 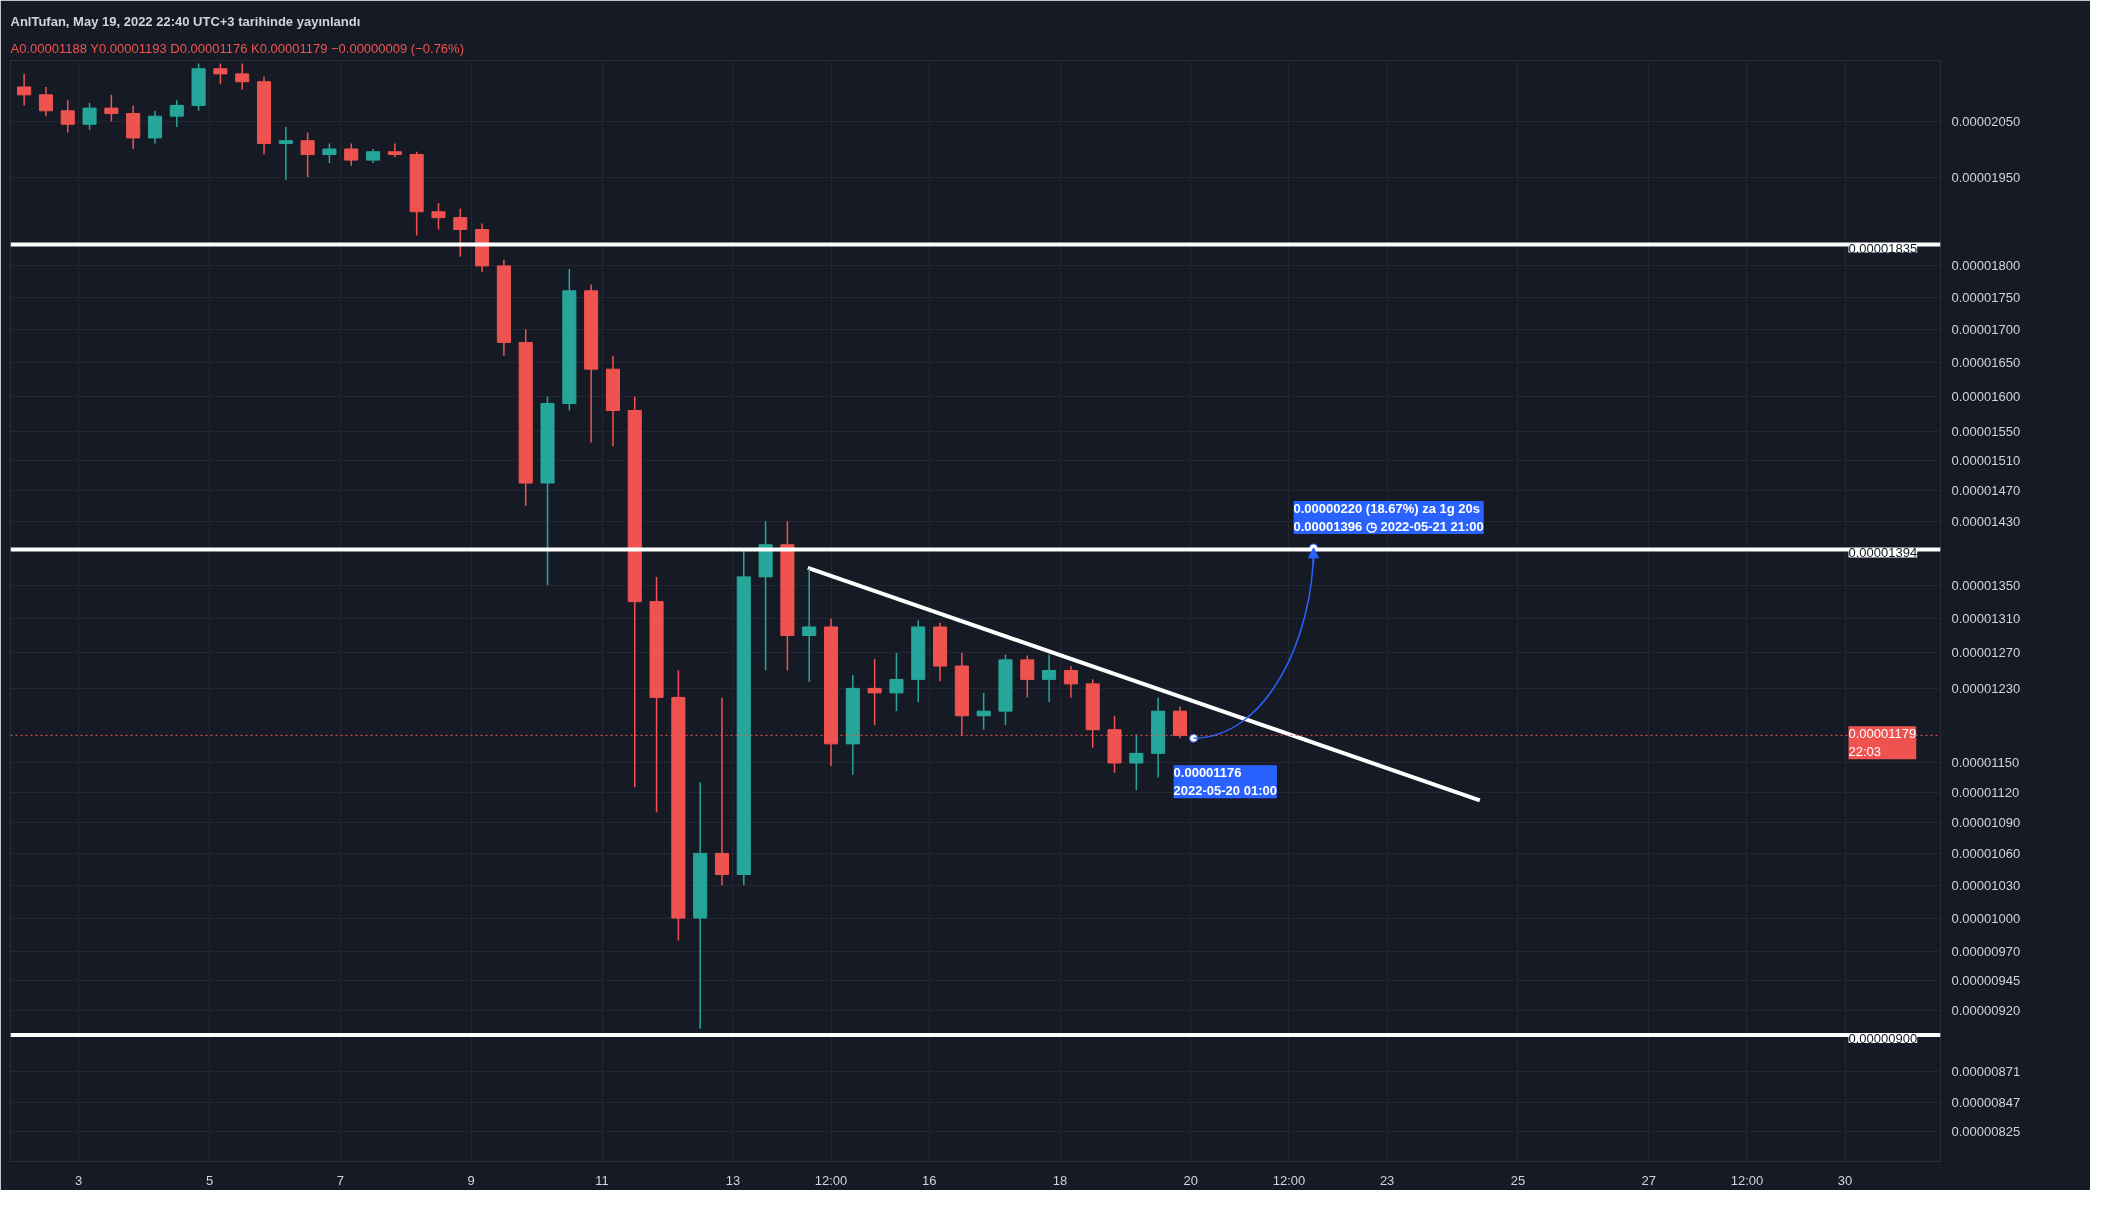 What do you see at coordinates (1060, 1180) in the screenshot?
I see `x-tick-label: 18` at bounding box center [1060, 1180].